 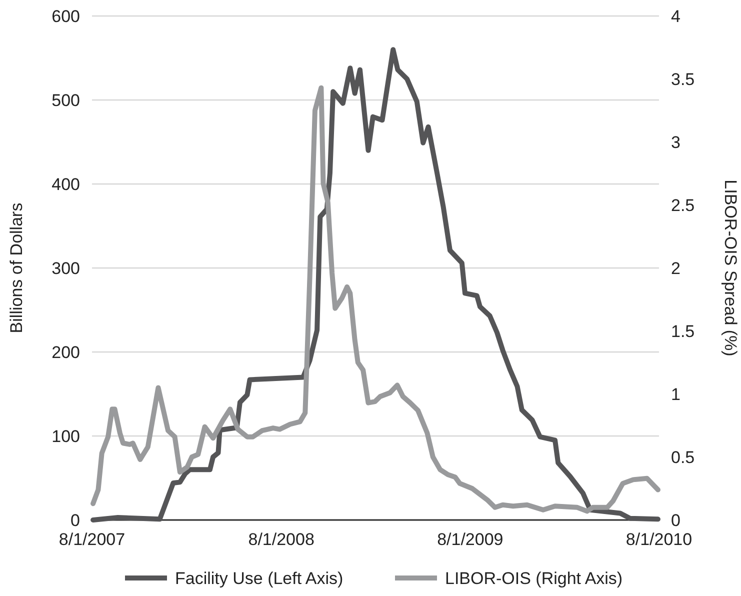 I want to click on y-tick-label: 200, so click(x=66, y=352).